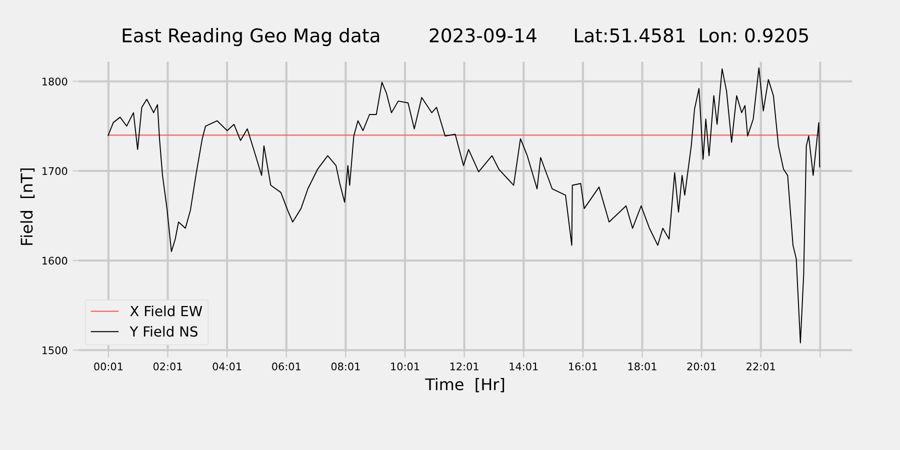 The image size is (900, 450). I want to click on x-tick-label: 08:01, so click(345, 366).